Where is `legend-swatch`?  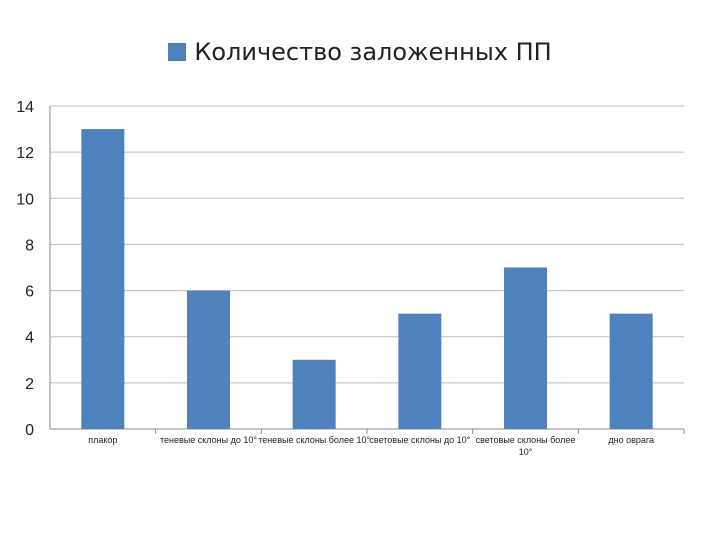 legend-swatch is located at coordinates (177, 52).